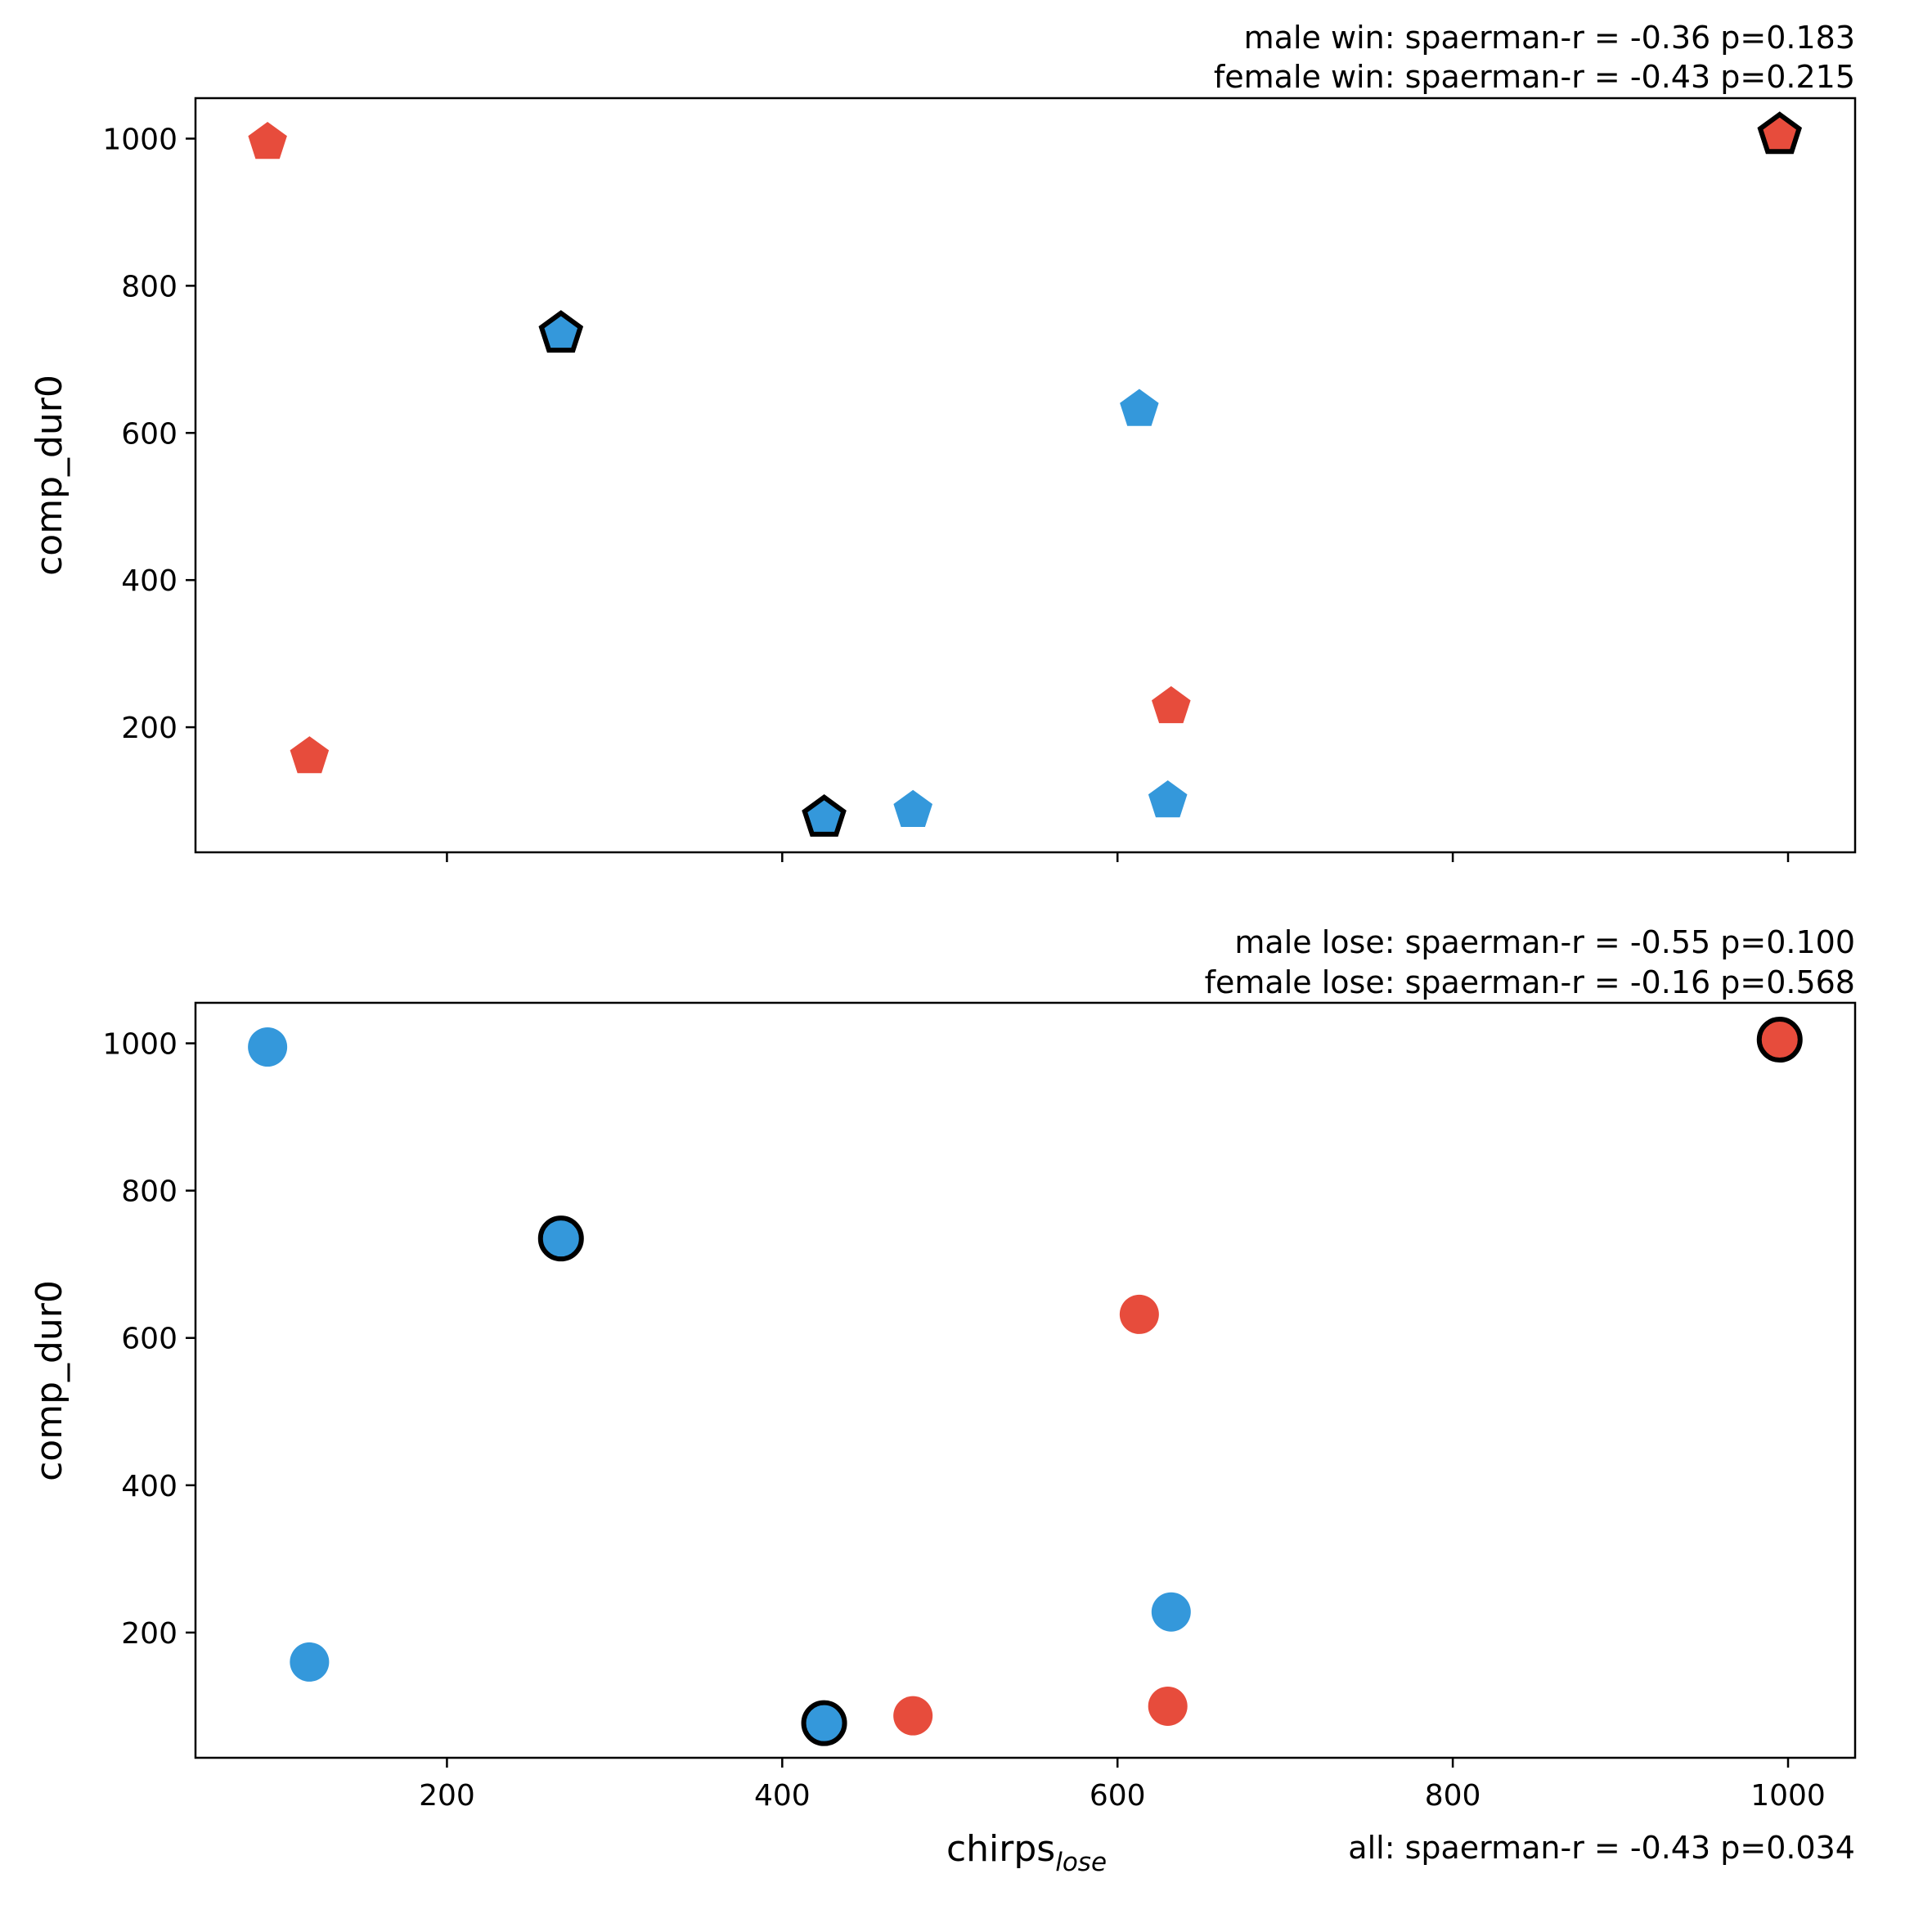 This screenshot has height=1932, width=1932. What do you see at coordinates (1535, 77) in the screenshot?
I see `top-annotation-line-2: female win: spaerman-r = -0.43 p=0.215` at bounding box center [1535, 77].